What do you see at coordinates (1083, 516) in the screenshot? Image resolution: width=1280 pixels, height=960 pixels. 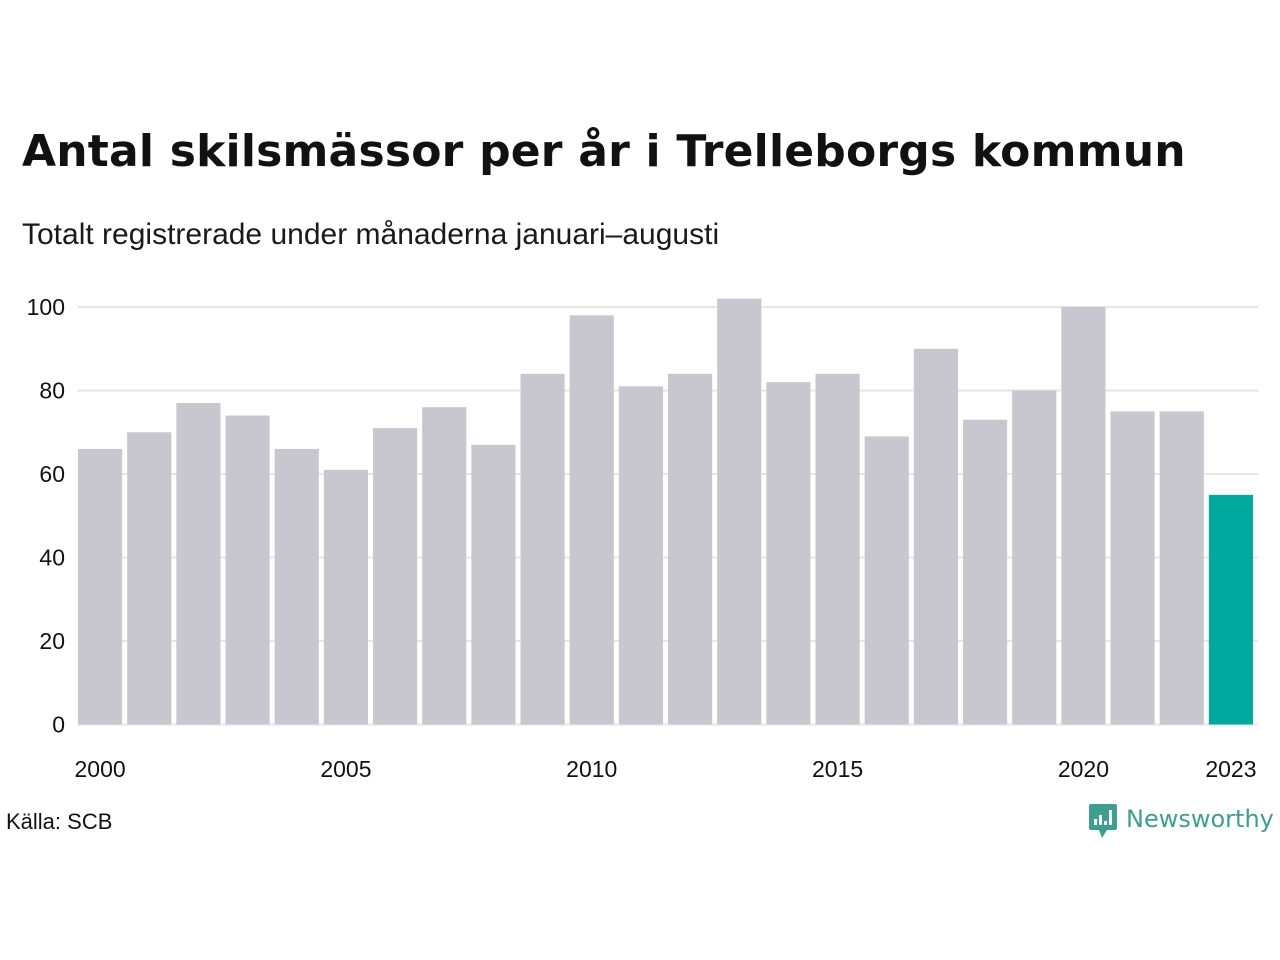 I see `bar-2020` at bounding box center [1083, 516].